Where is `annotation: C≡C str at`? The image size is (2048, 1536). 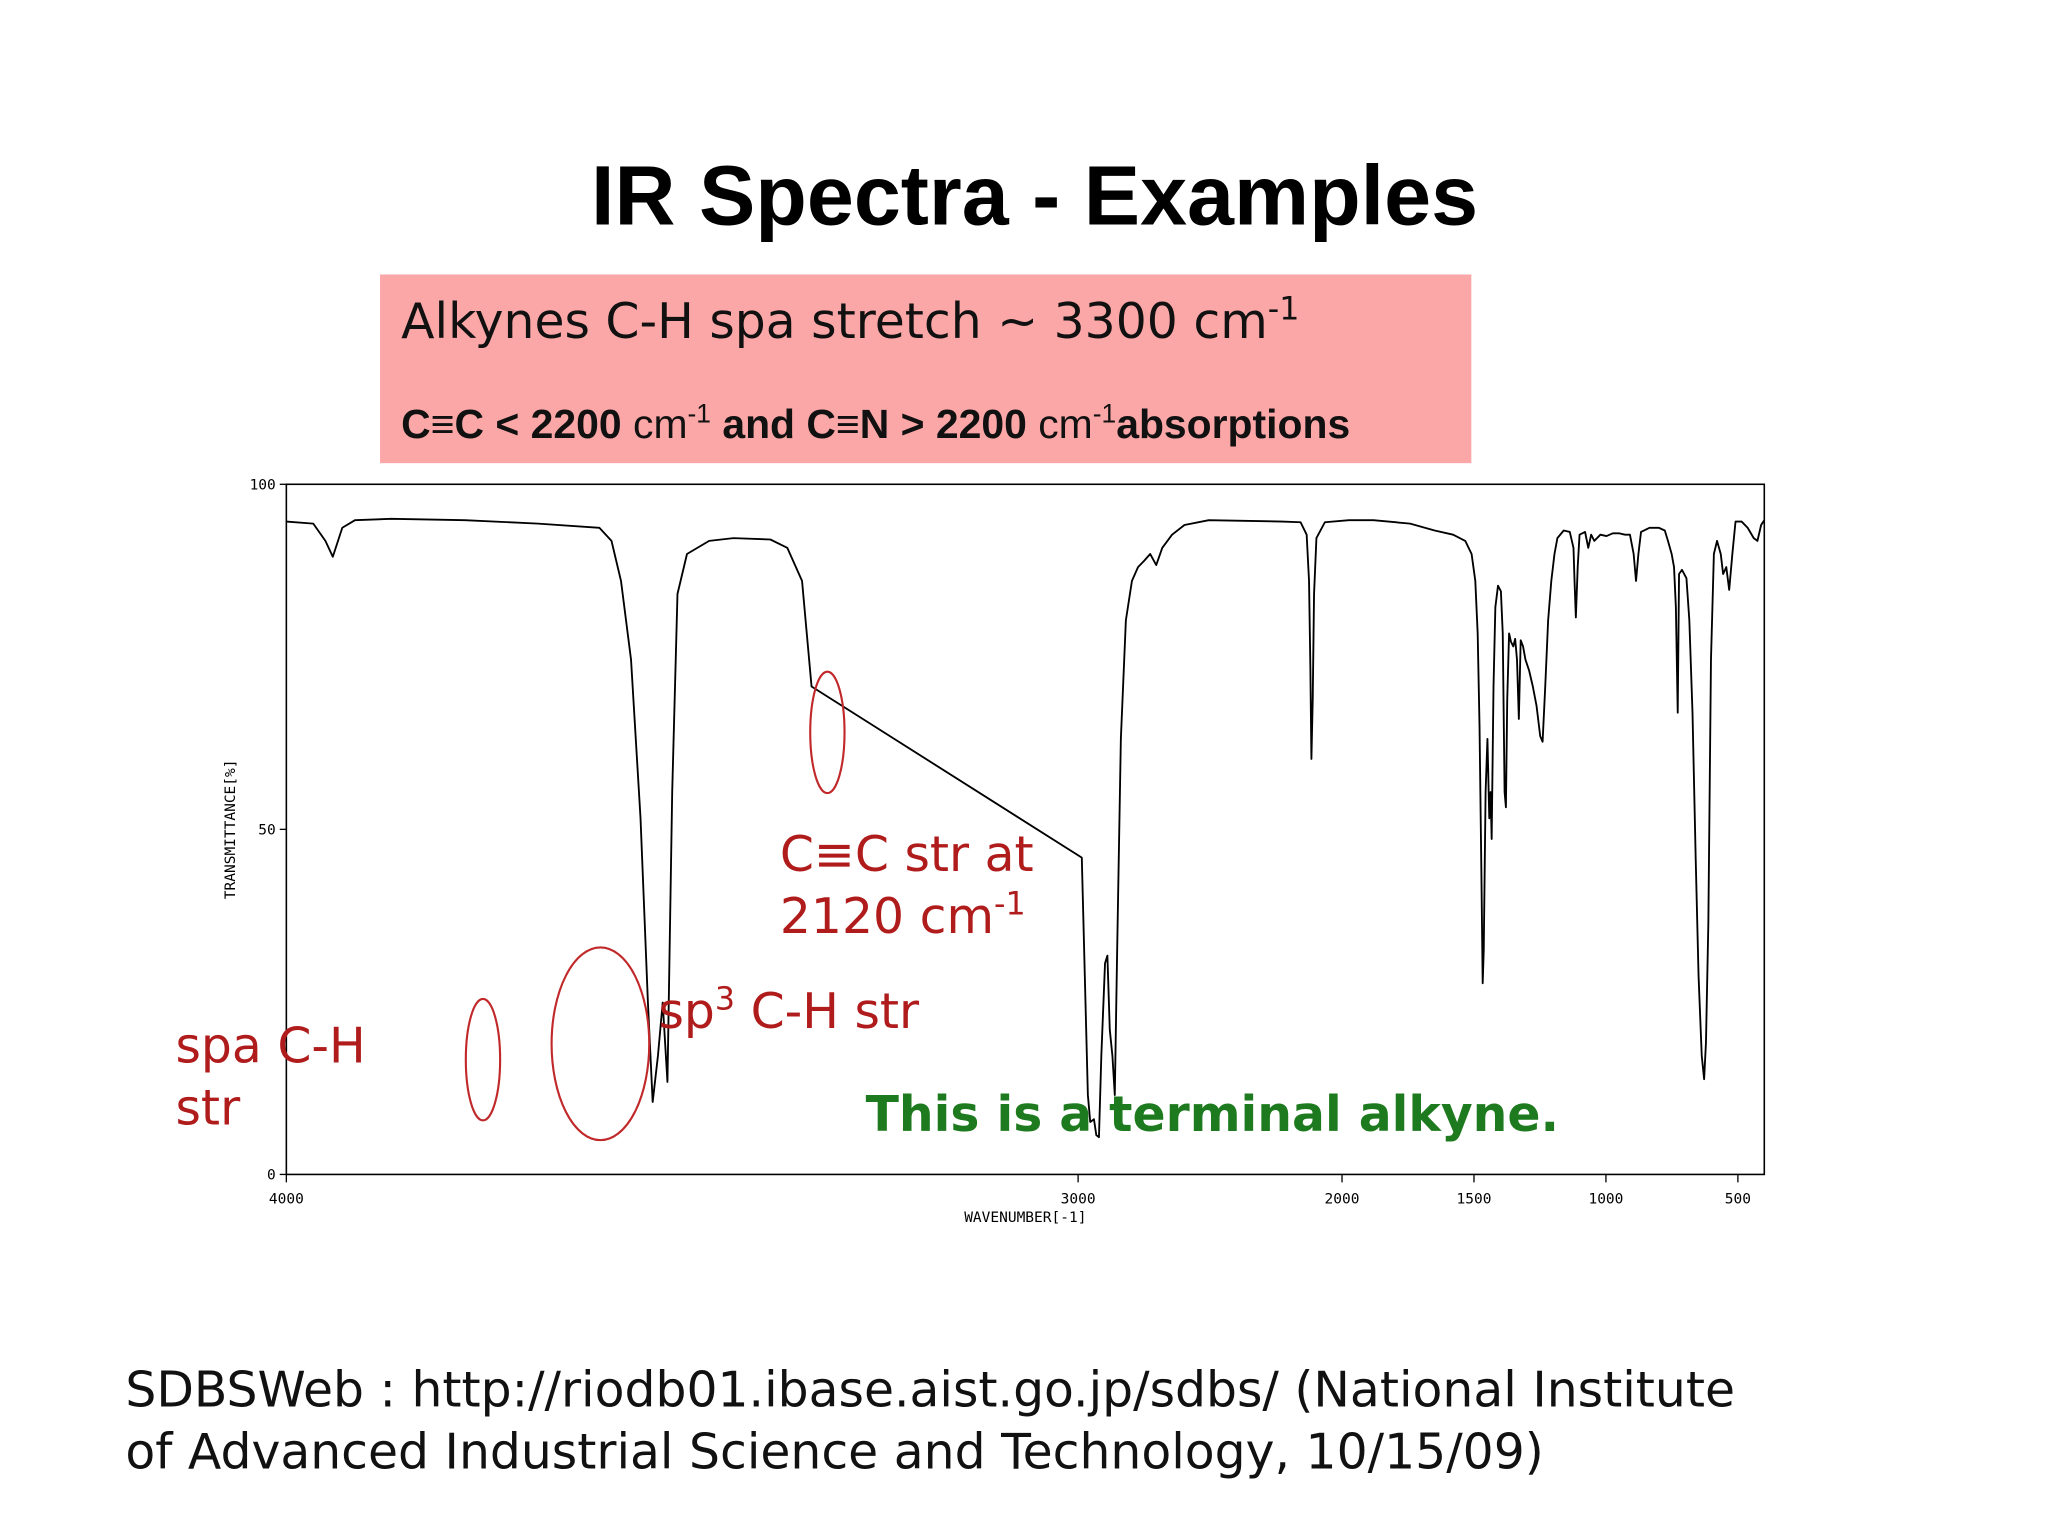
annotation: C≡C str at is located at coordinates (907, 854).